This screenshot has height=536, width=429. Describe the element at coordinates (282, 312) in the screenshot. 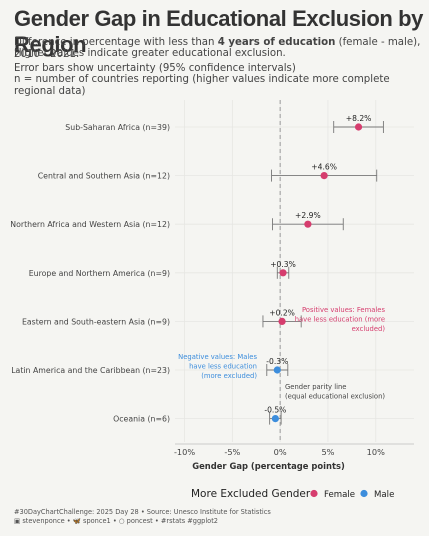

I see `value-label: +0.2%` at that location.